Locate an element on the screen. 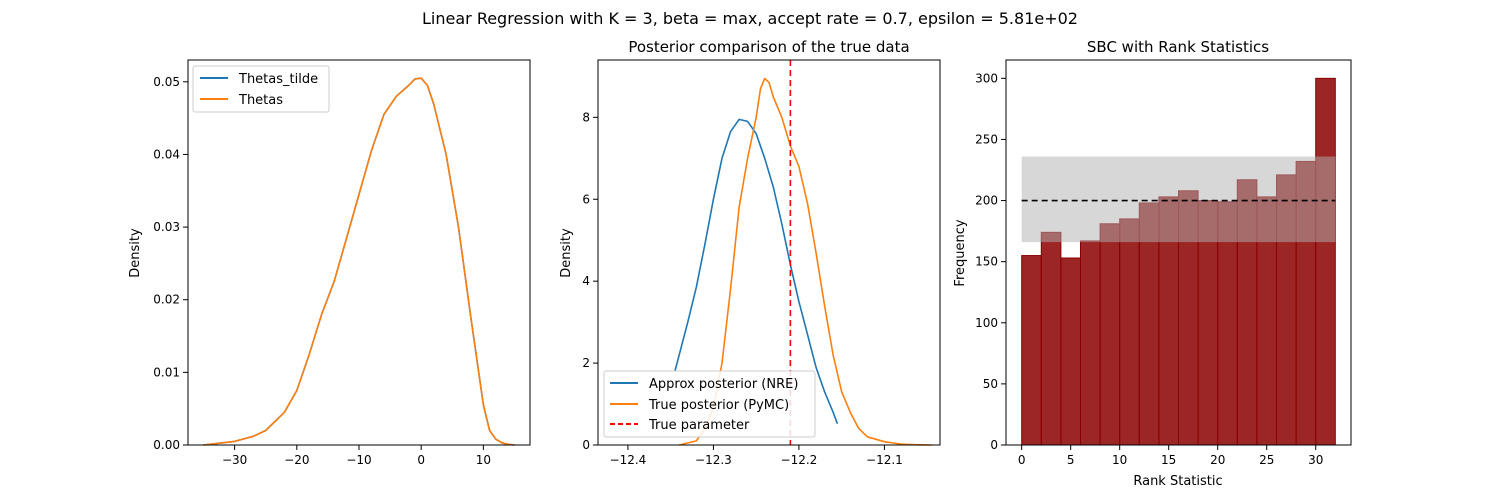 The width and height of the screenshot is (1500, 504). panel-1-legend: Thetas_tilde Thetas is located at coordinates (261, 89).